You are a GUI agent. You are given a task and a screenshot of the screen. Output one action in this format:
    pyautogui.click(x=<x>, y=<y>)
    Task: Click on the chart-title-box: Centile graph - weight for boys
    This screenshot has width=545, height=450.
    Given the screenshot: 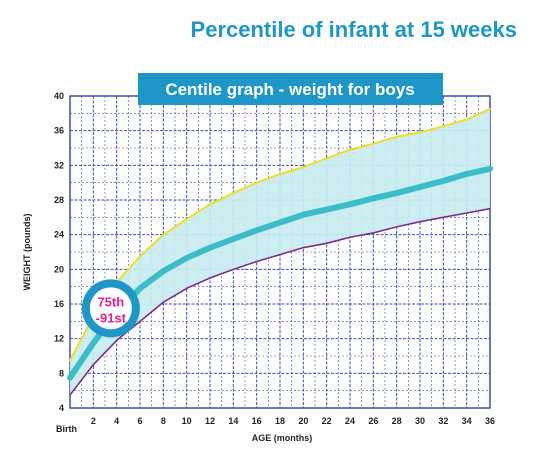 What is the action you would take?
    pyautogui.click(x=290, y=89)
    